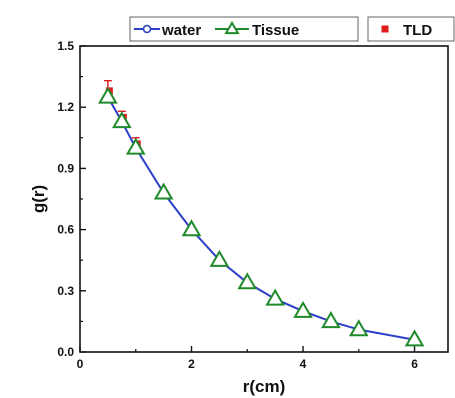 Image resolution: width=455 pixels, height=398 pixels. I want to click on y-tick-label: 0.9, so click(65, 168).